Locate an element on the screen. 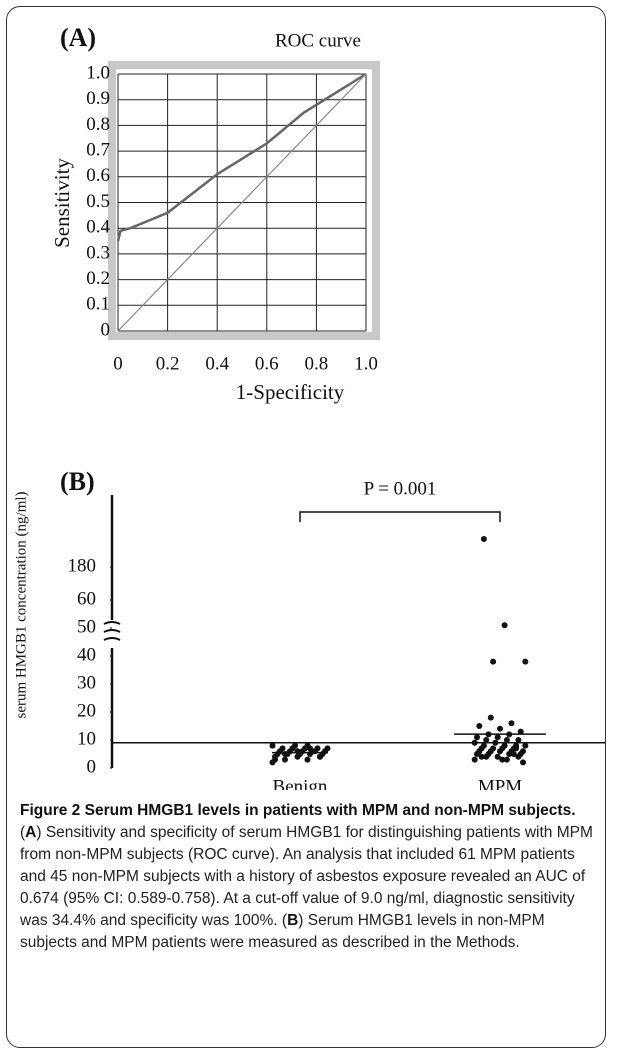 The image size is (618, 1056). x-tick-label: MPM is located at coordinates (500, 783).